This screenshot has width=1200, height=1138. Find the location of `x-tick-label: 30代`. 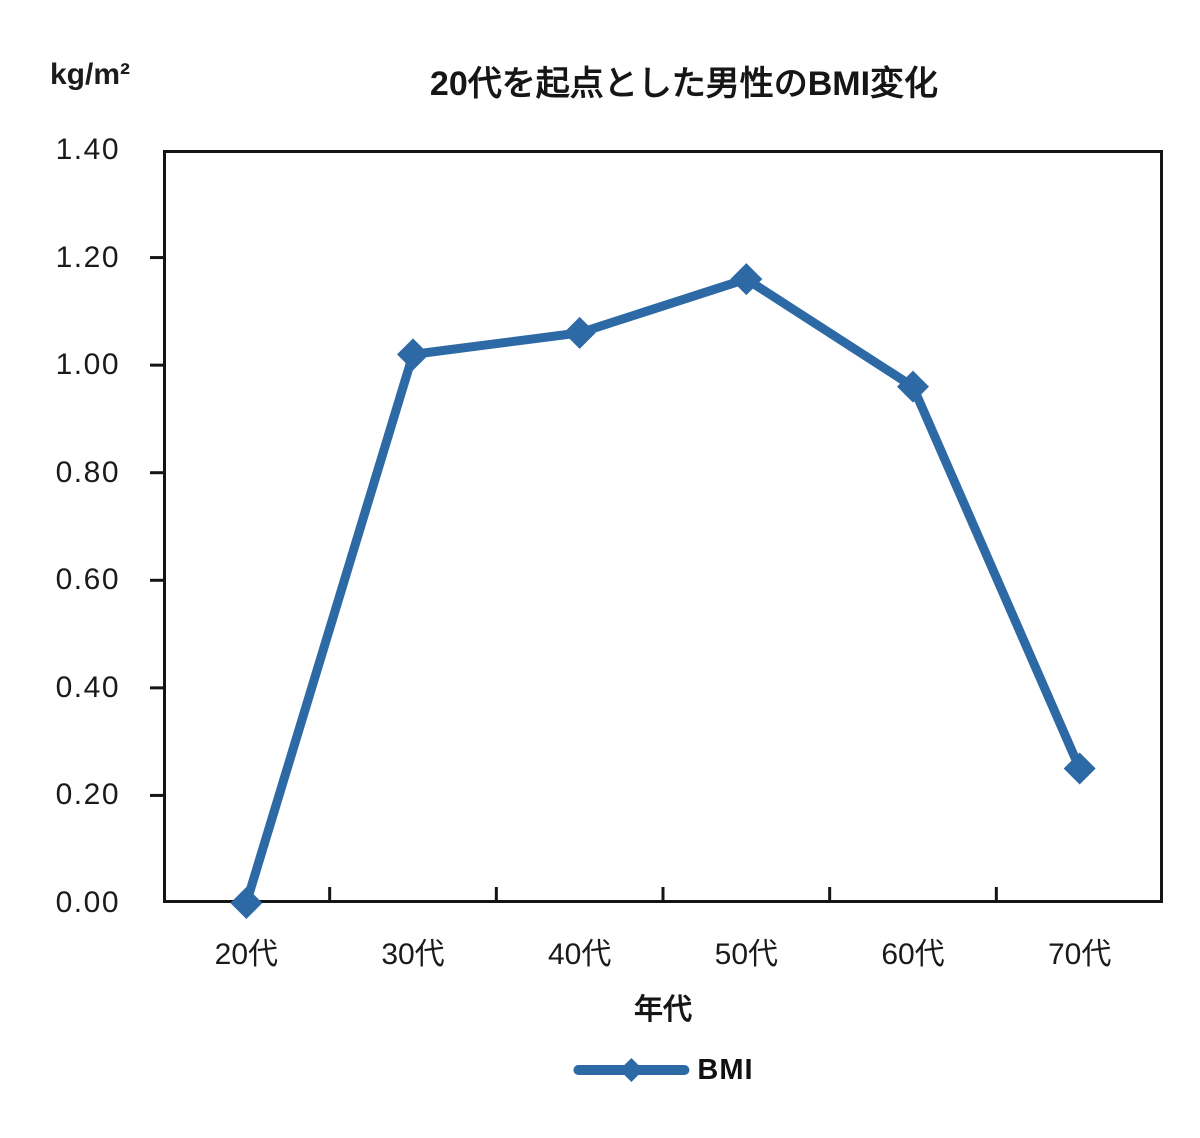

x-tick-label: 30代 is located at coordinates (413, 954).